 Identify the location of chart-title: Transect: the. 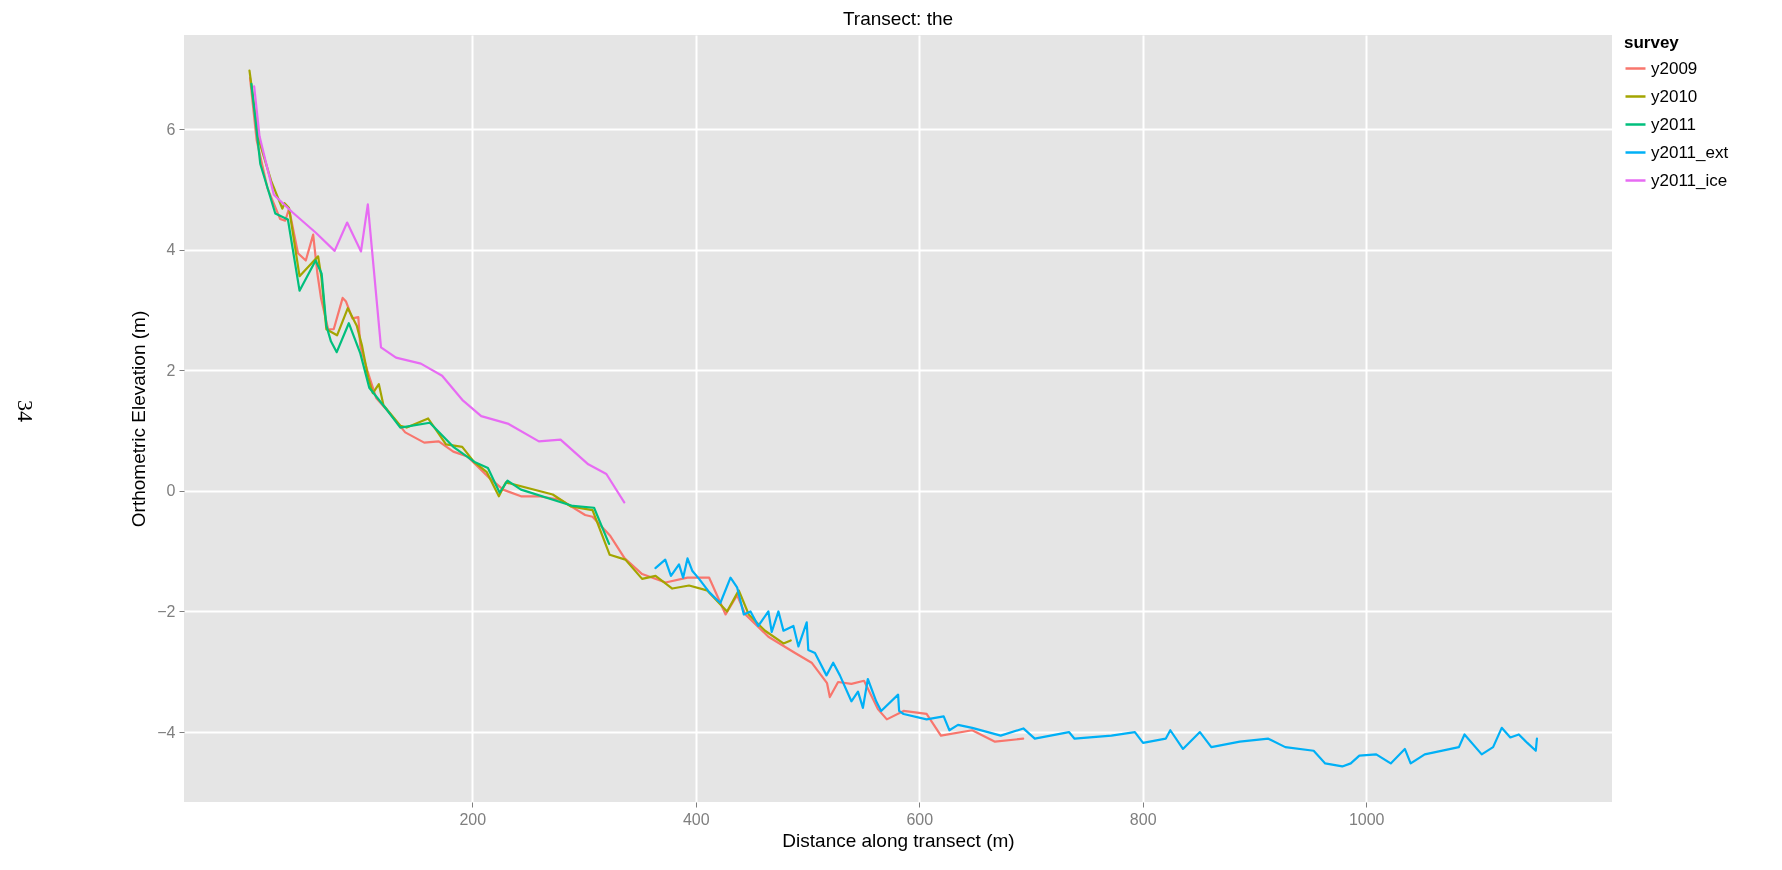
(898, 18).